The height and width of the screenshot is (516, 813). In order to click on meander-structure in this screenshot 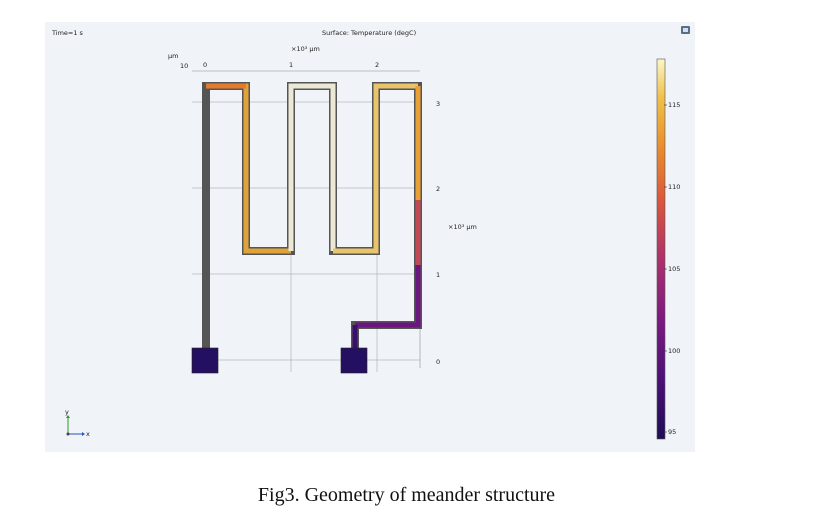, I will do `click(312, 217)`.